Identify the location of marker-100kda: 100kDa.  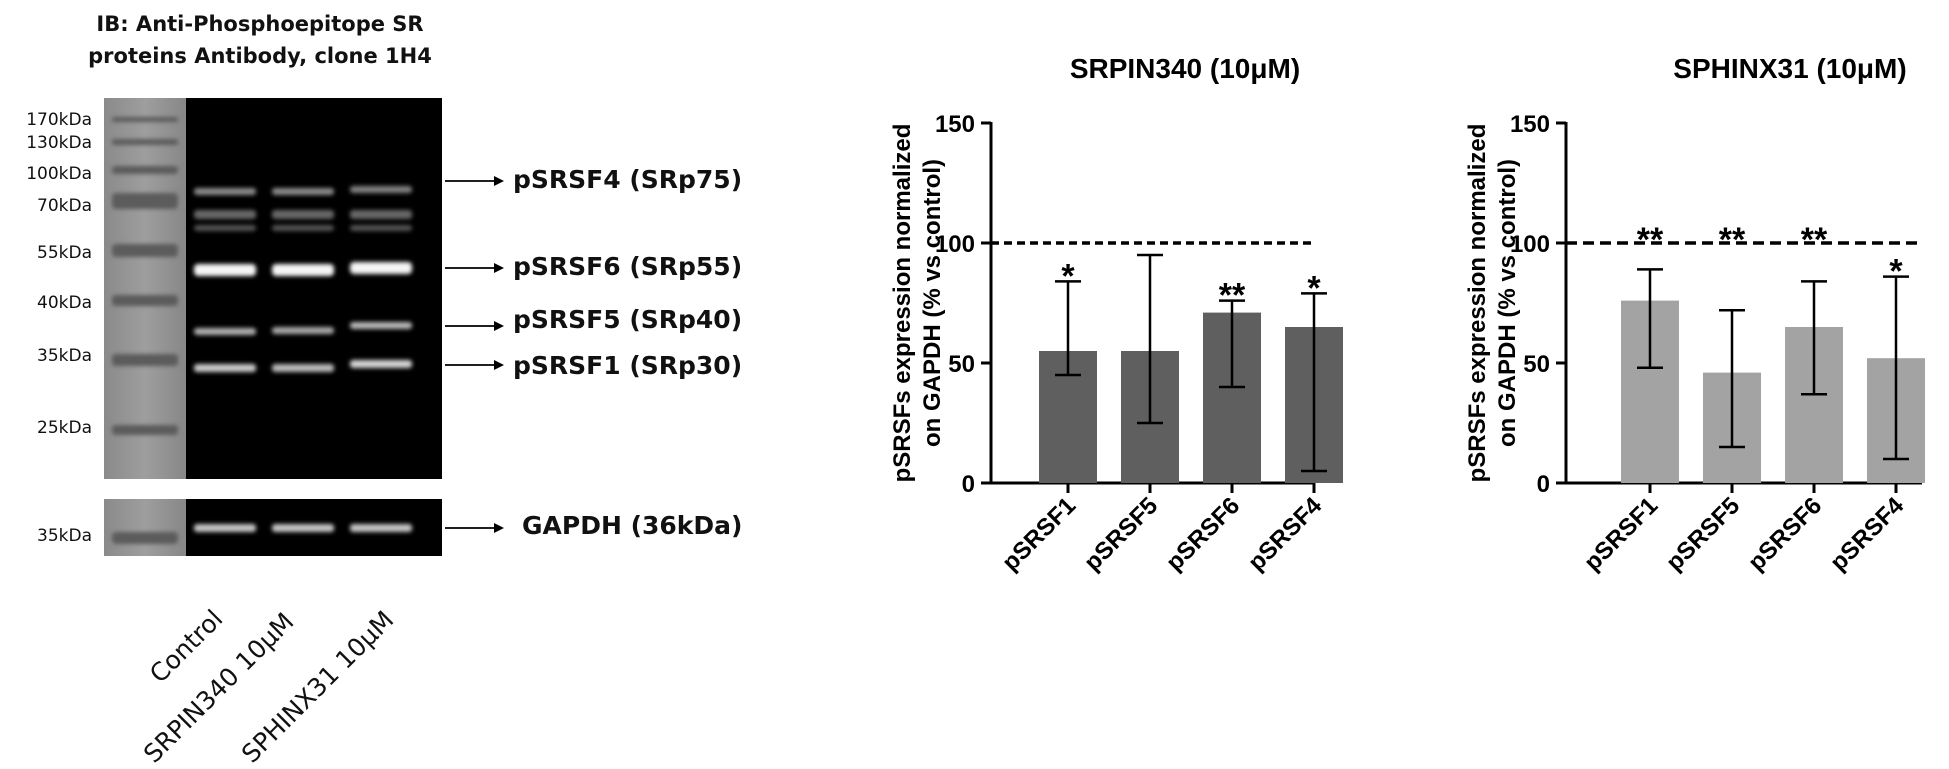
(59, 174).